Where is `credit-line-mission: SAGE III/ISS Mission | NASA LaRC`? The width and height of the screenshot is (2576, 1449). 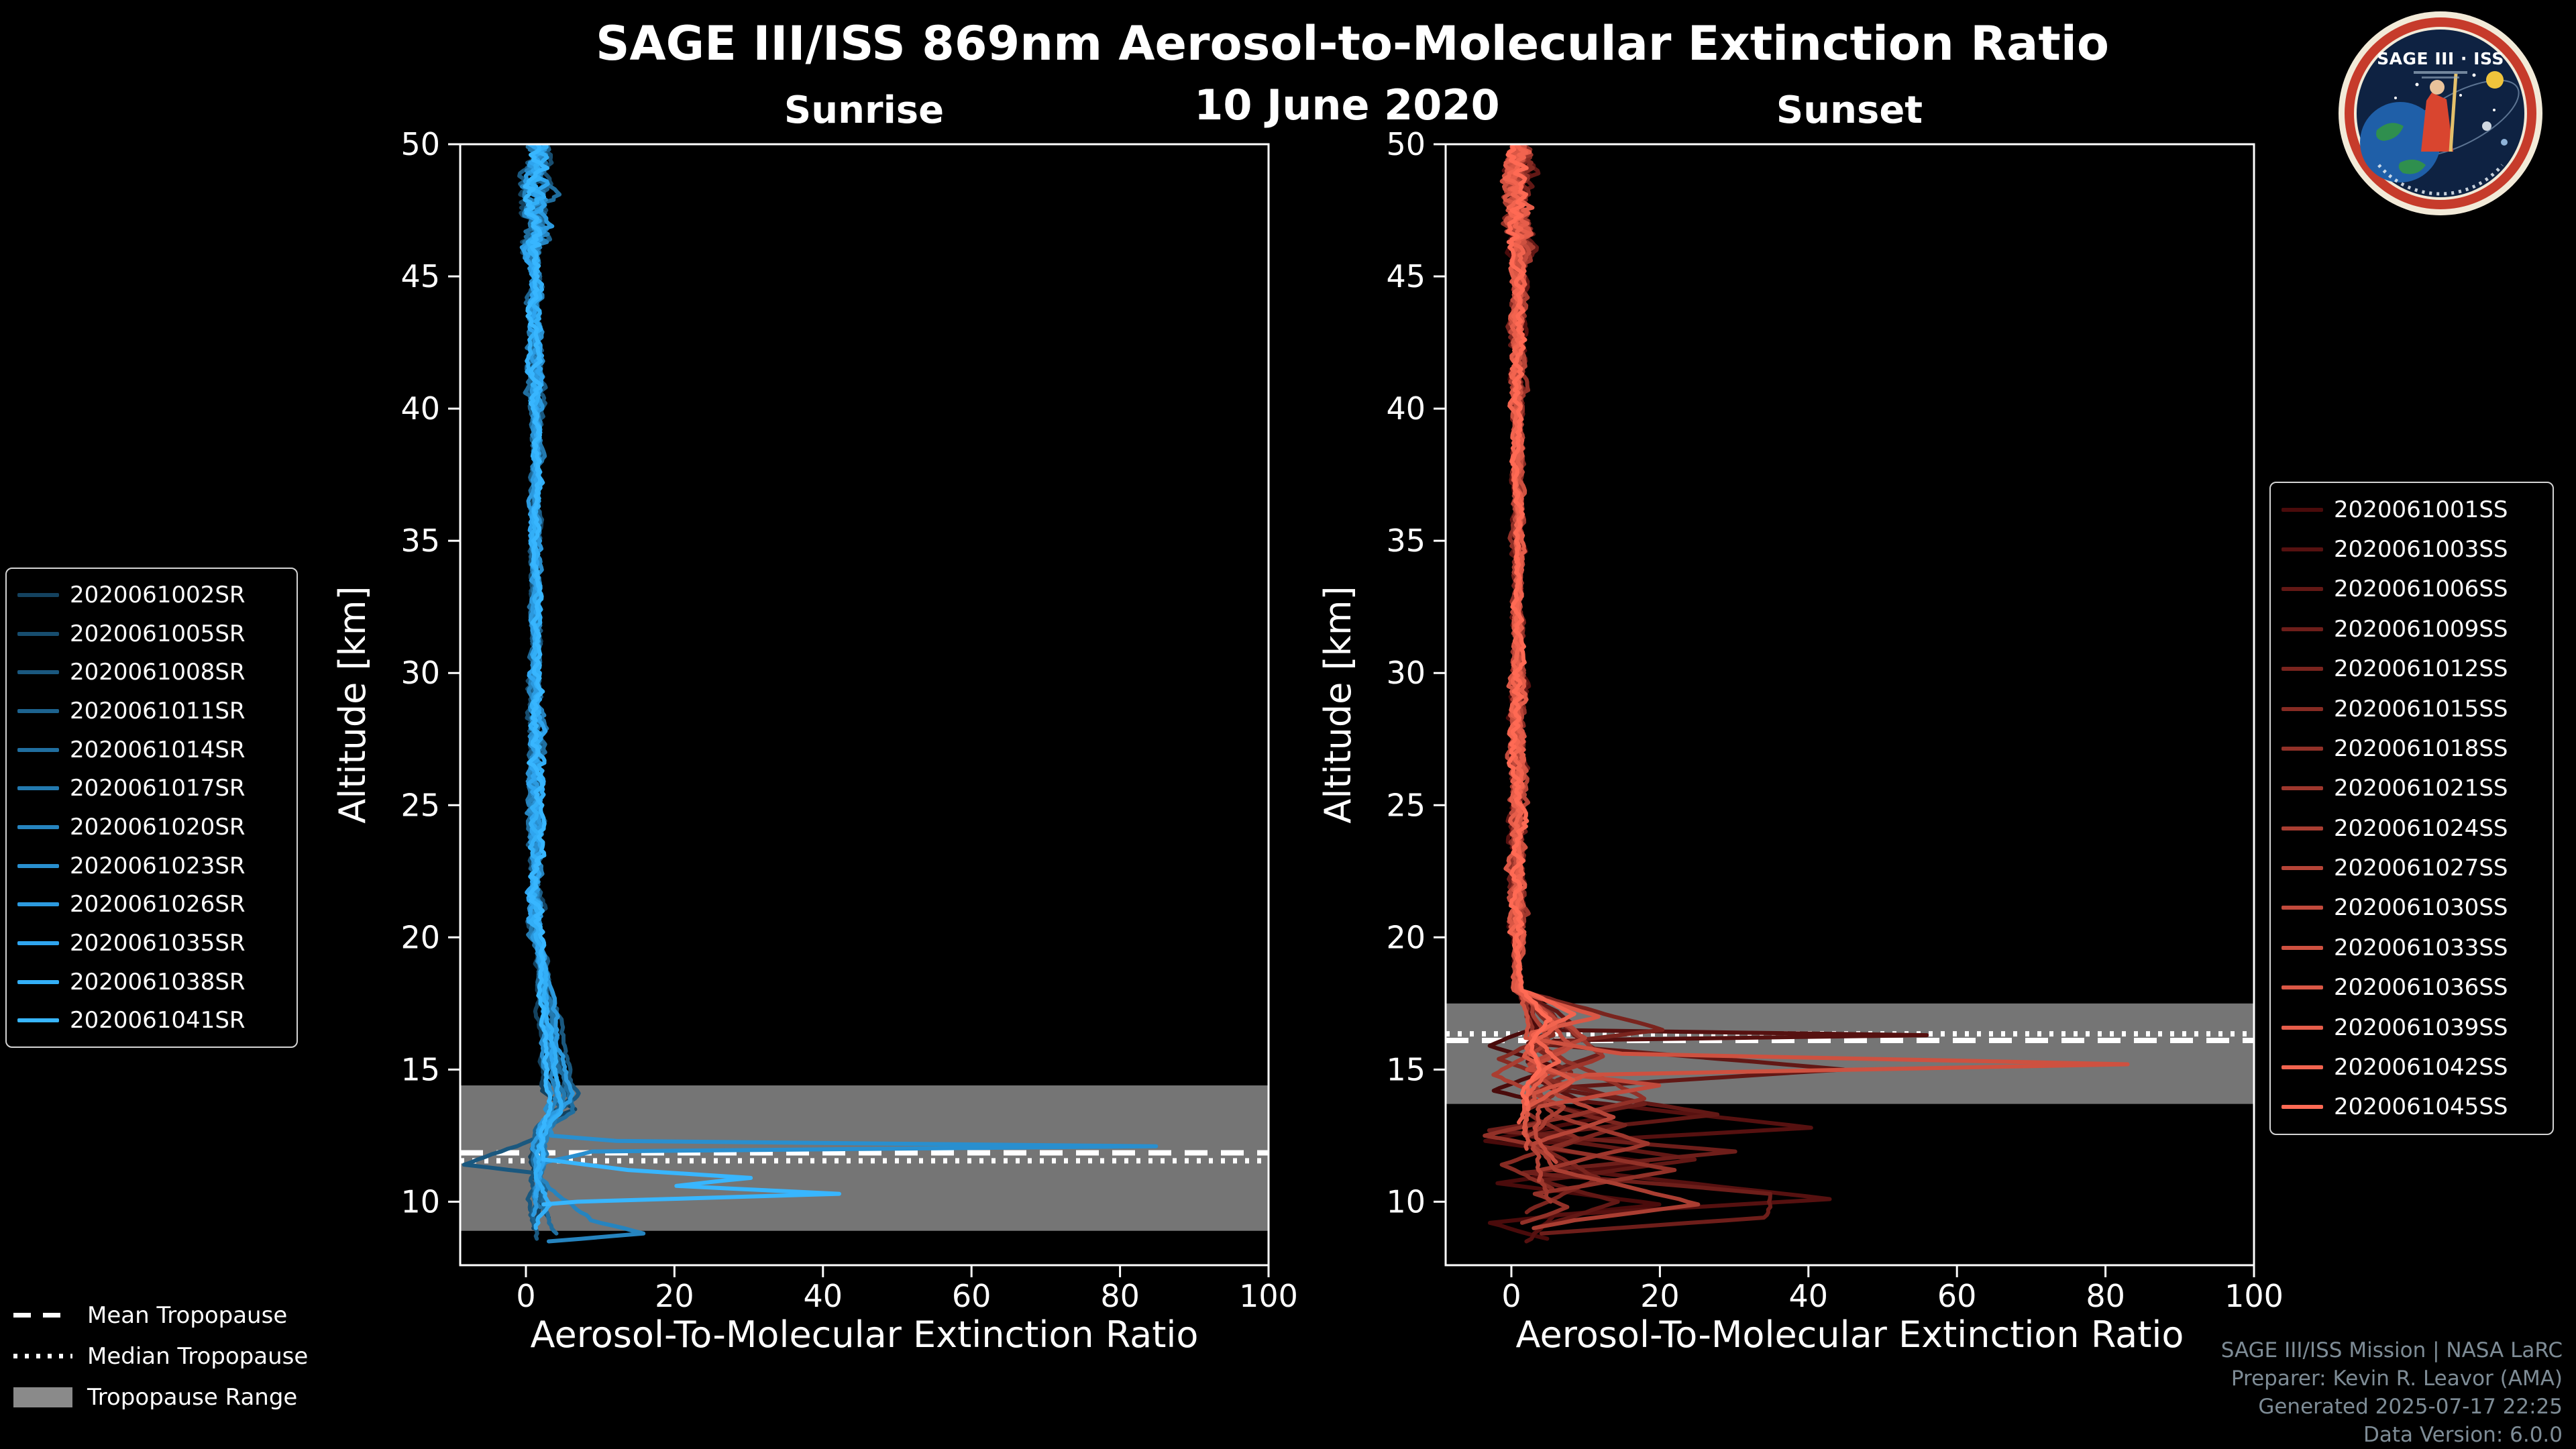 credit-line-mission: SAGE III/ISS Mission | NASA LaRC is located at coordinates (2391, 1350).